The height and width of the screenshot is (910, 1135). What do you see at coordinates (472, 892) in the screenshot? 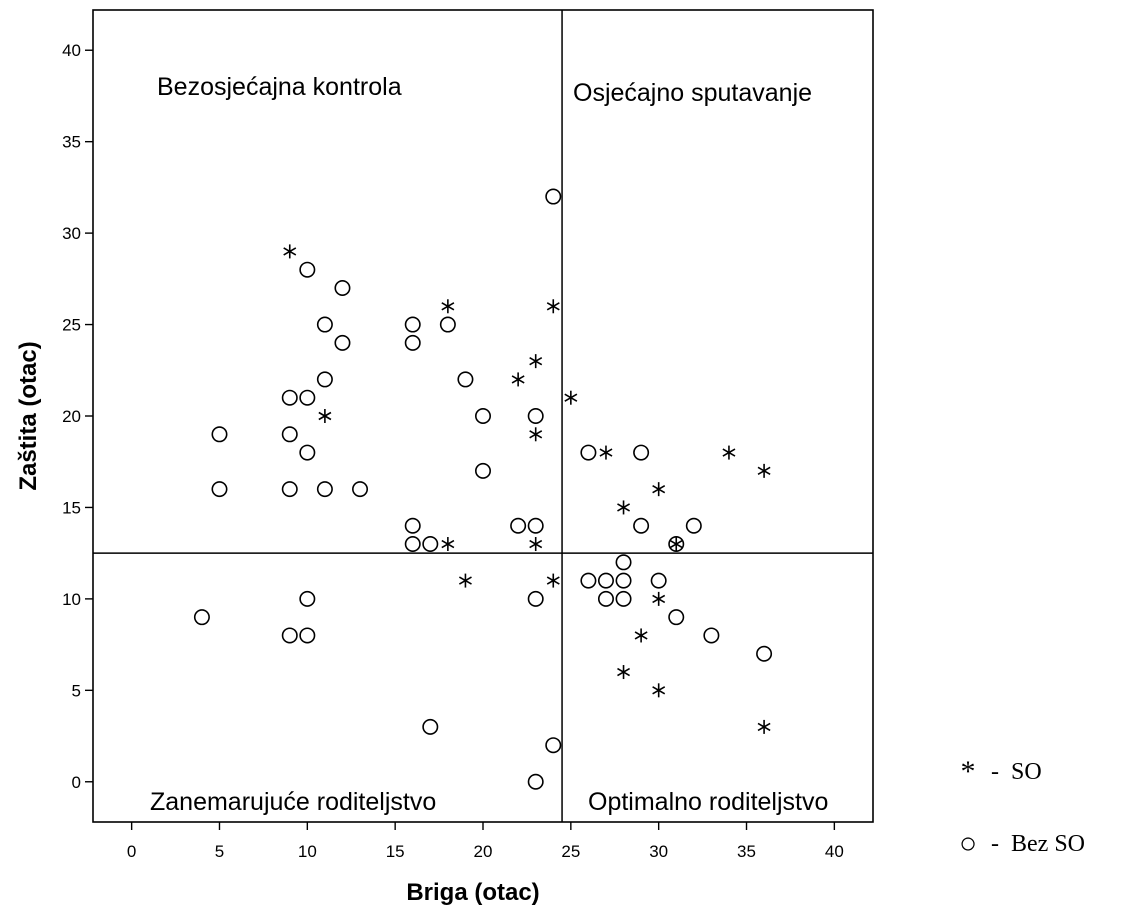
I see `x-axis-label: Briga (otac)` at bounding box center [472, 892].